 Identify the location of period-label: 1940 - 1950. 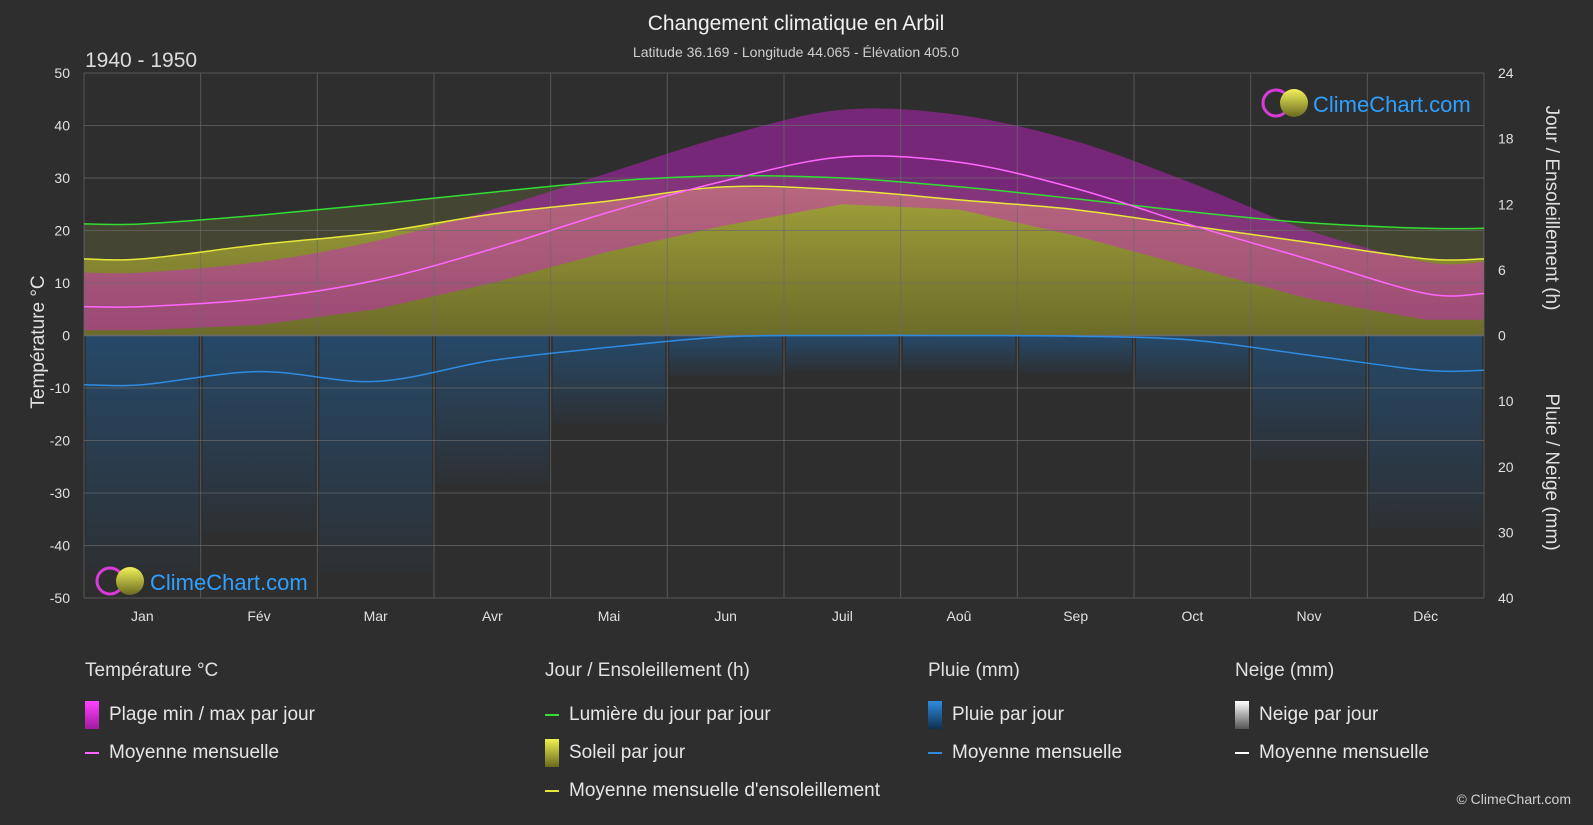
(141, 60).